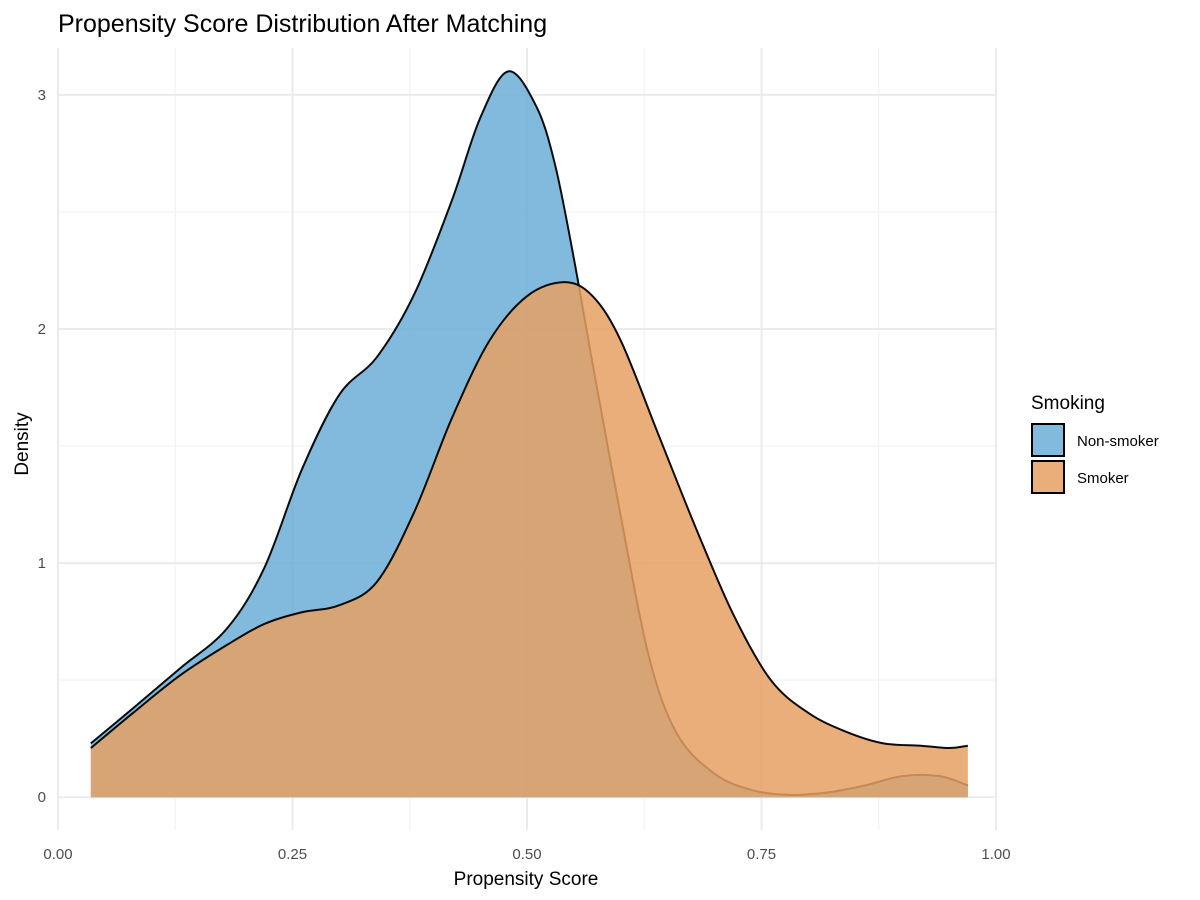 This screenshot has height=900, width=1200. Describe the element at coordinates (526, 879) in the screenshot. I see `x-axis-title: Propensity Score` at that location.